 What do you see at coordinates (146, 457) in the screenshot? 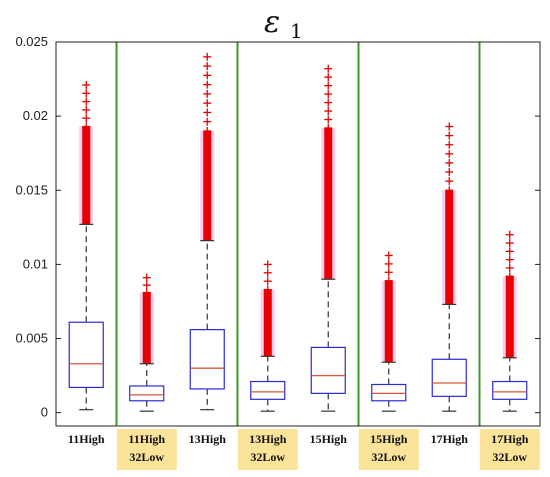
I see `x-tick-label-1-1: 32Low` at bounding box center [146, 457].